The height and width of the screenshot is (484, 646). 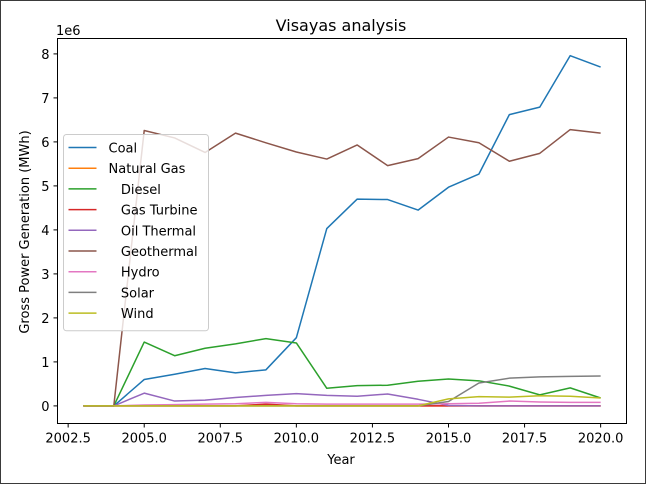 What do you see at coordinates (45, 231) in the screenshot?
I see `y-tick-label: 4` at bounding box center [45, 231].